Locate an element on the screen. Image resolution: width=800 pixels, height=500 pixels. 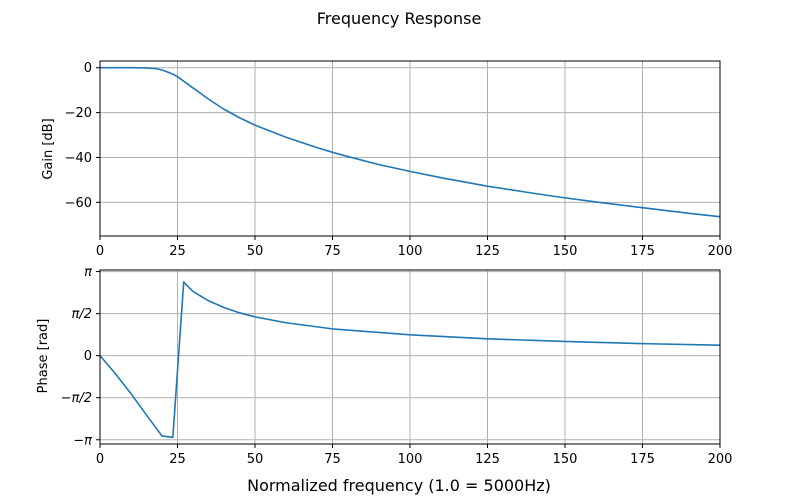
y-tick-label: π is located at coordinates (88, 272).